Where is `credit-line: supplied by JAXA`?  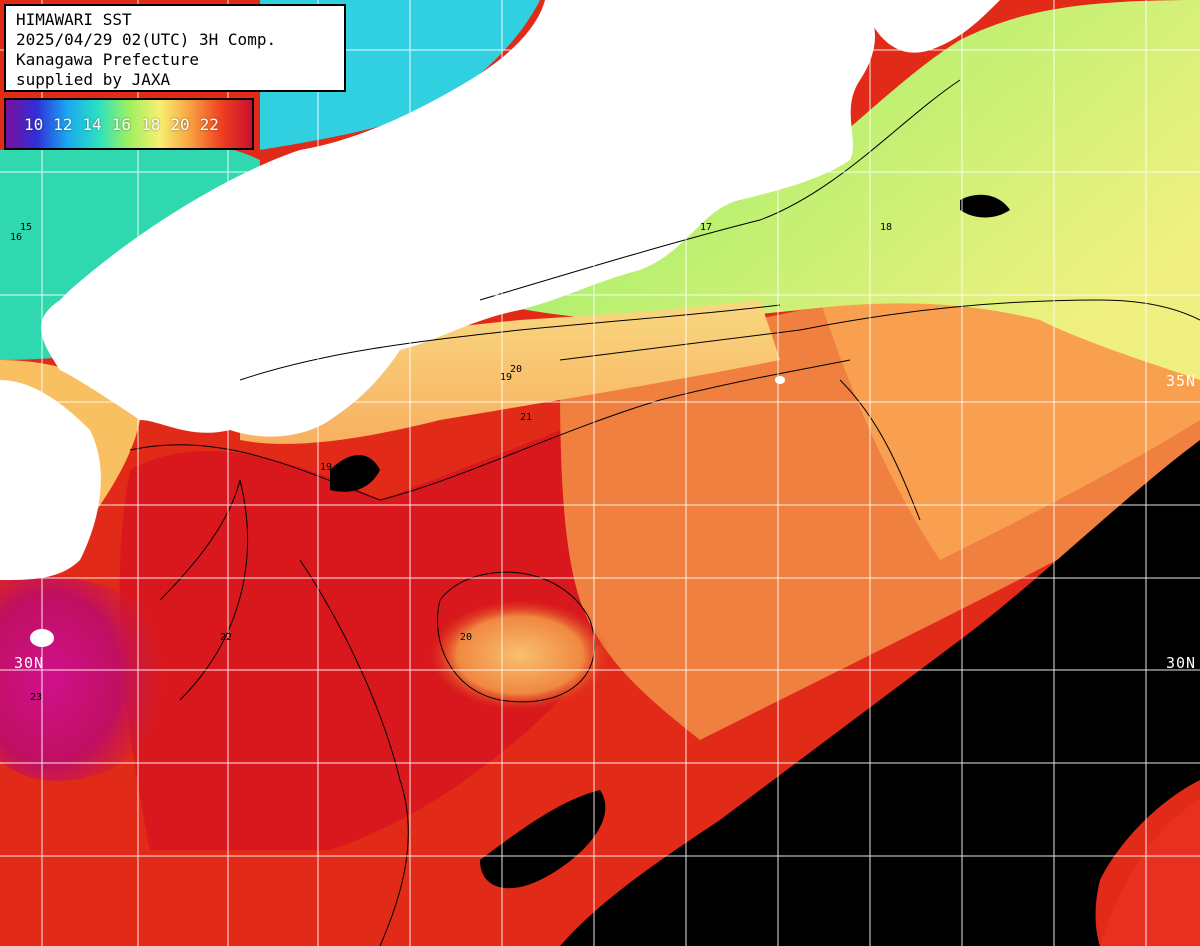
credit-line: supplied by JAXA is located at coordinates (93, 79).